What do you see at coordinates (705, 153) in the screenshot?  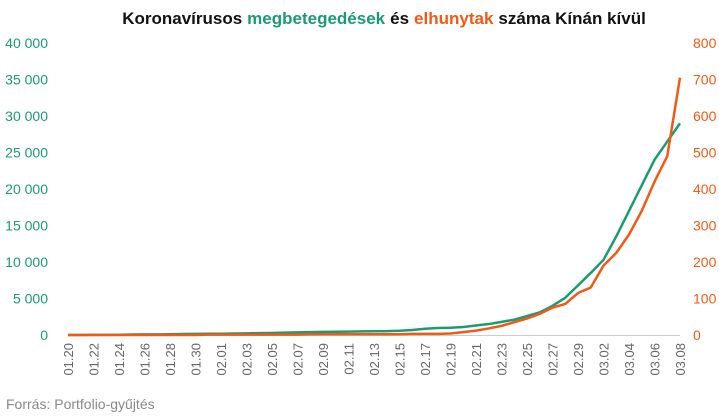 I see `y2-tick-label: 500` at bounding box center [705, 153].